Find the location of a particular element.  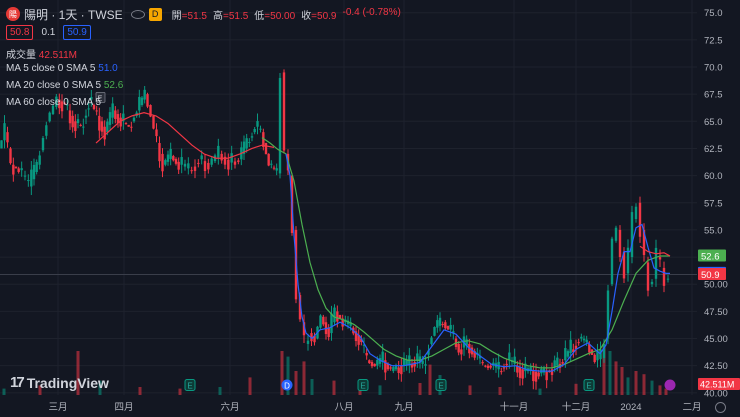

ohlc-item: -0.4 (-0.78%) is located at coordinates (371, 14).